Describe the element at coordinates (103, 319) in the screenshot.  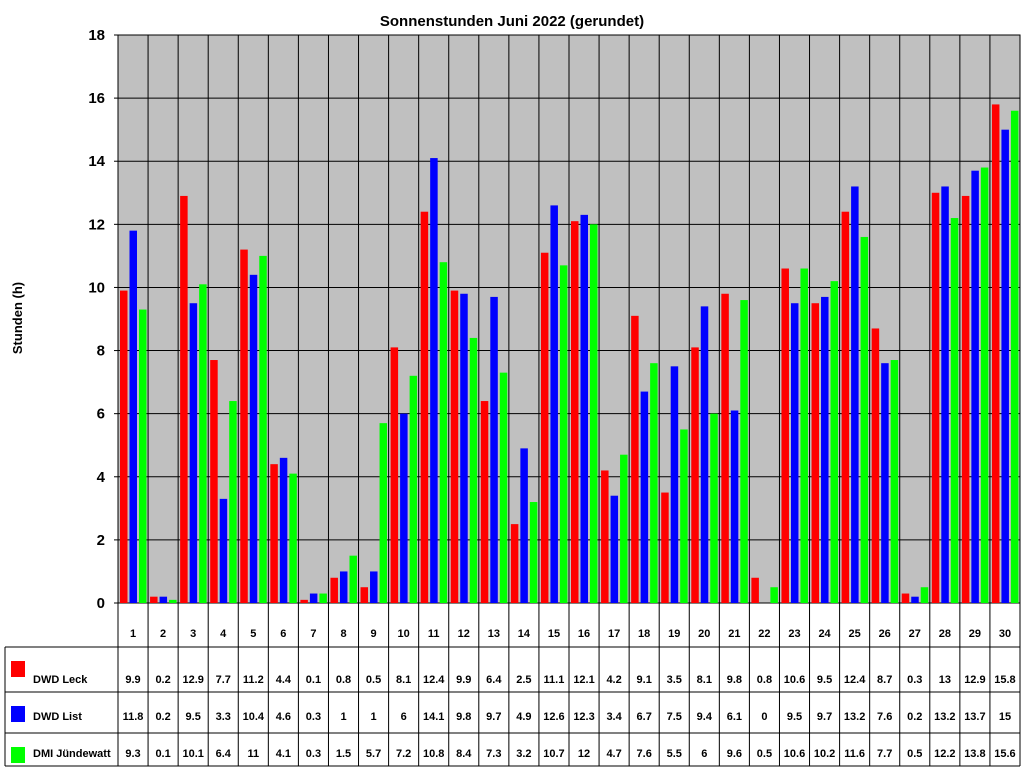
I see `axes: 0 2 4 6 8 10 12 14 16 18` at that location.